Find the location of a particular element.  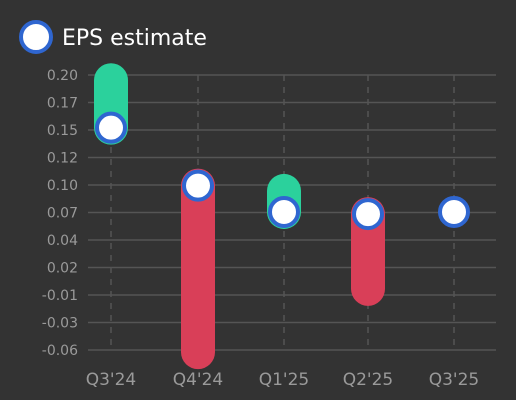

legend: EPS estimate is located at coordinates (113, 37).